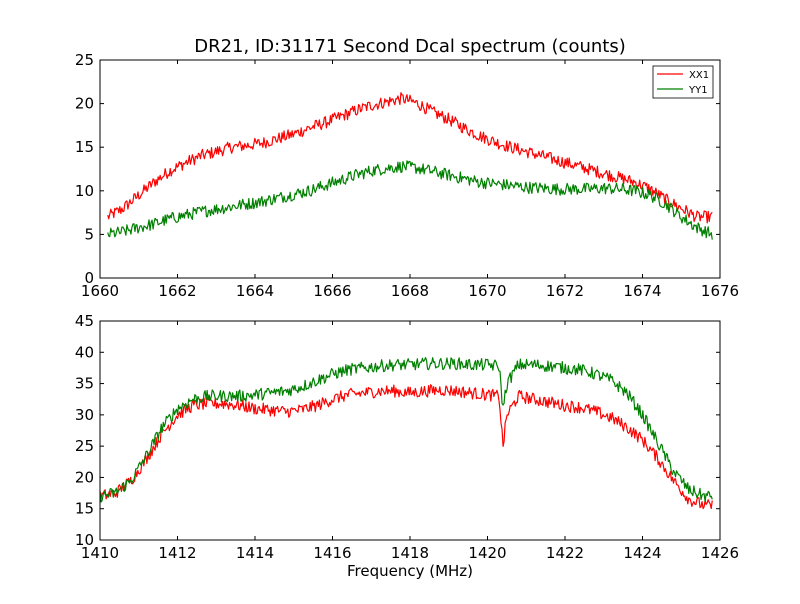  I want to click on x-tick-label: 1418, so click(410, 553).